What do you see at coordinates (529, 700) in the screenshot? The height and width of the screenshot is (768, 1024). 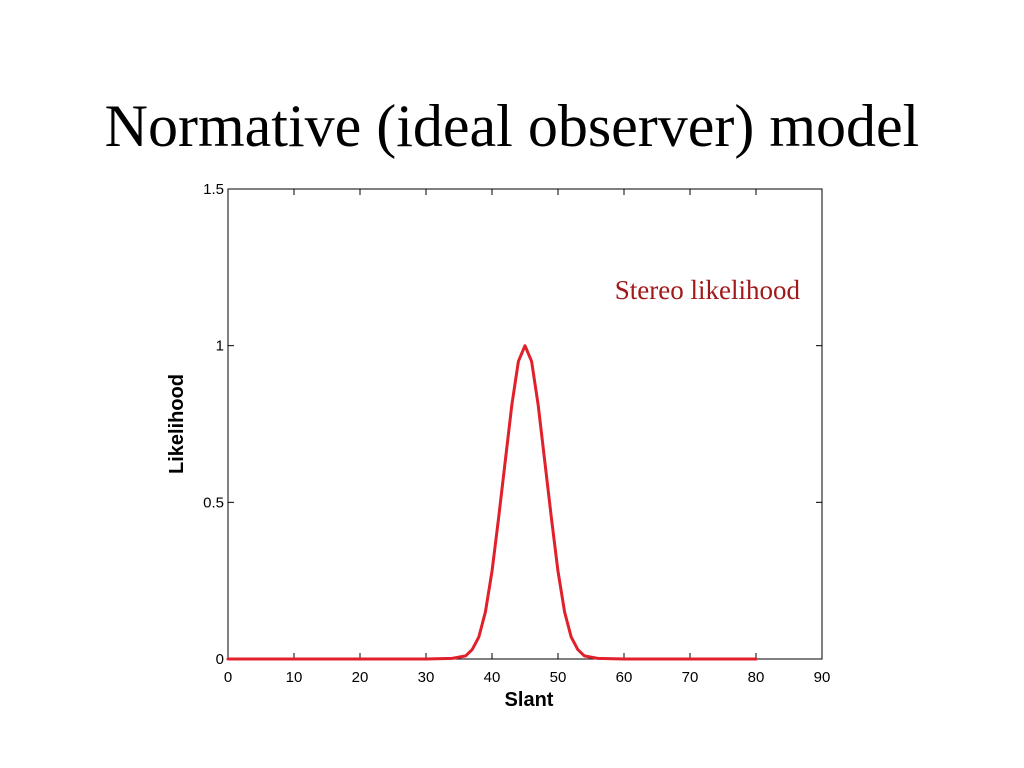 I see `x-axis-label: Slant` at bounding box center [529, 700].